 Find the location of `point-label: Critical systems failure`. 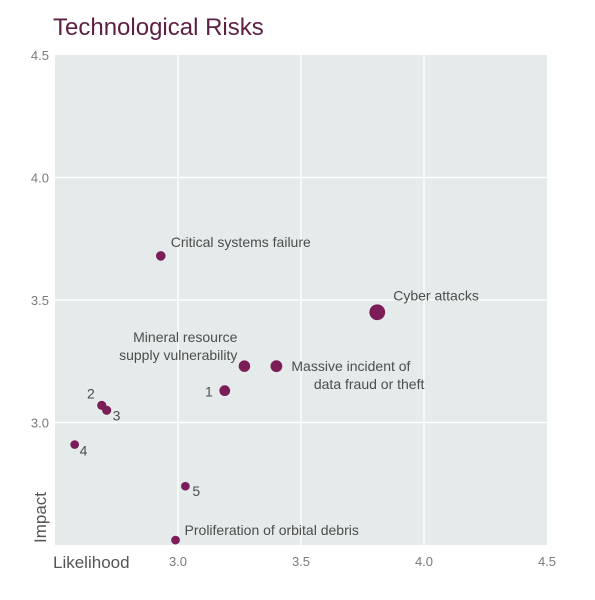

point-label: Critical systems failure is located at coordinates (241, 242).